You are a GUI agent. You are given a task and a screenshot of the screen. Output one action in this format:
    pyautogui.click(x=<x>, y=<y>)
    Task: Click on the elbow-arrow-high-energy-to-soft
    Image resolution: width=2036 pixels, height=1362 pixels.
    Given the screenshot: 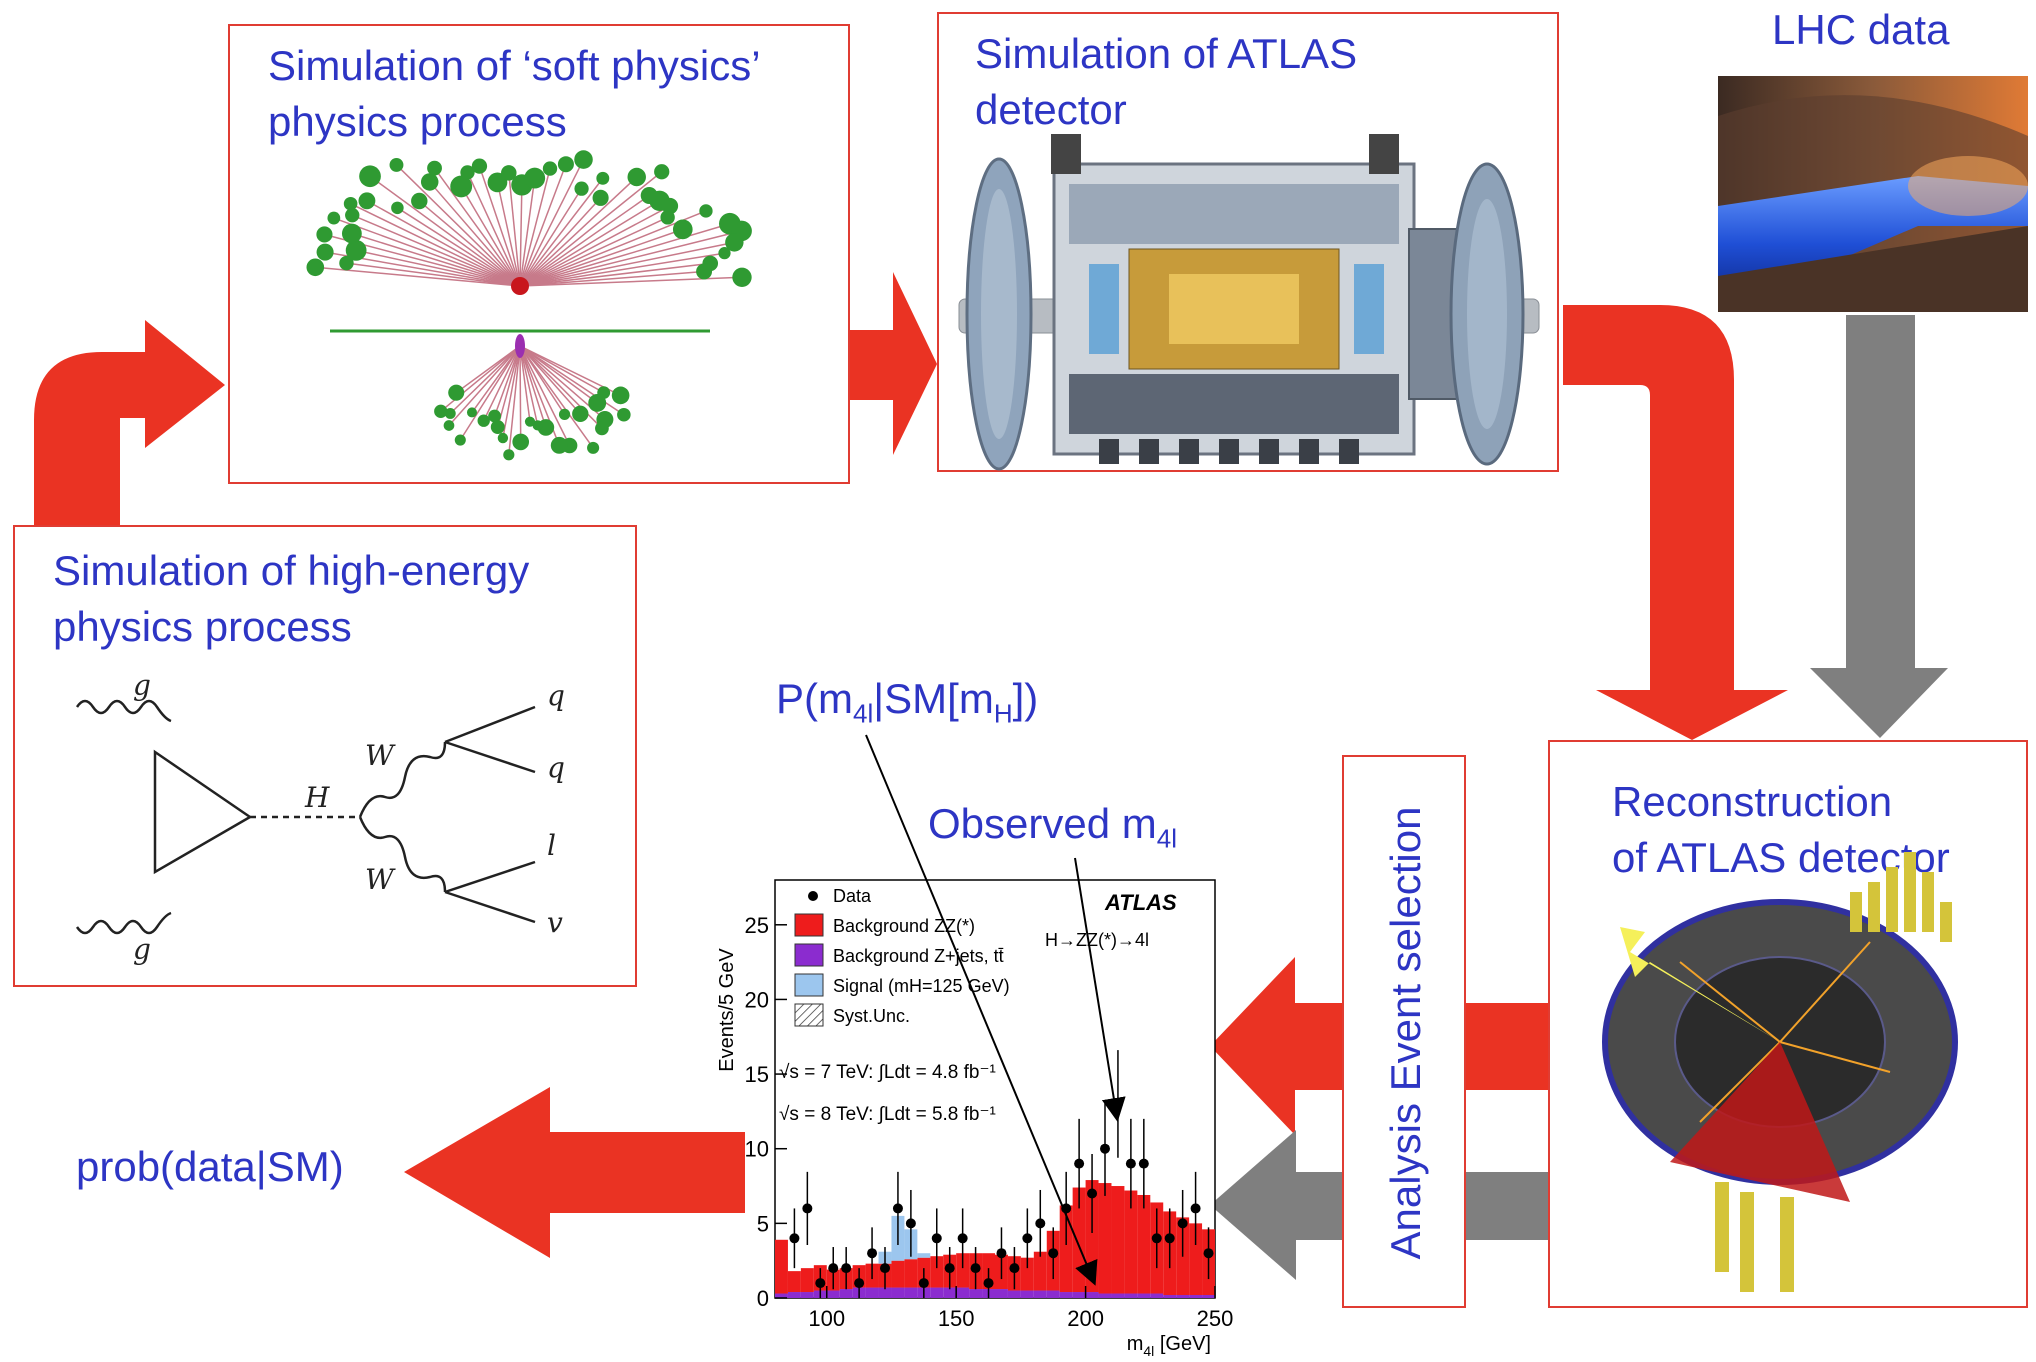 What is the action you would take?
    pyautogui.click(x=129, y=422)
    